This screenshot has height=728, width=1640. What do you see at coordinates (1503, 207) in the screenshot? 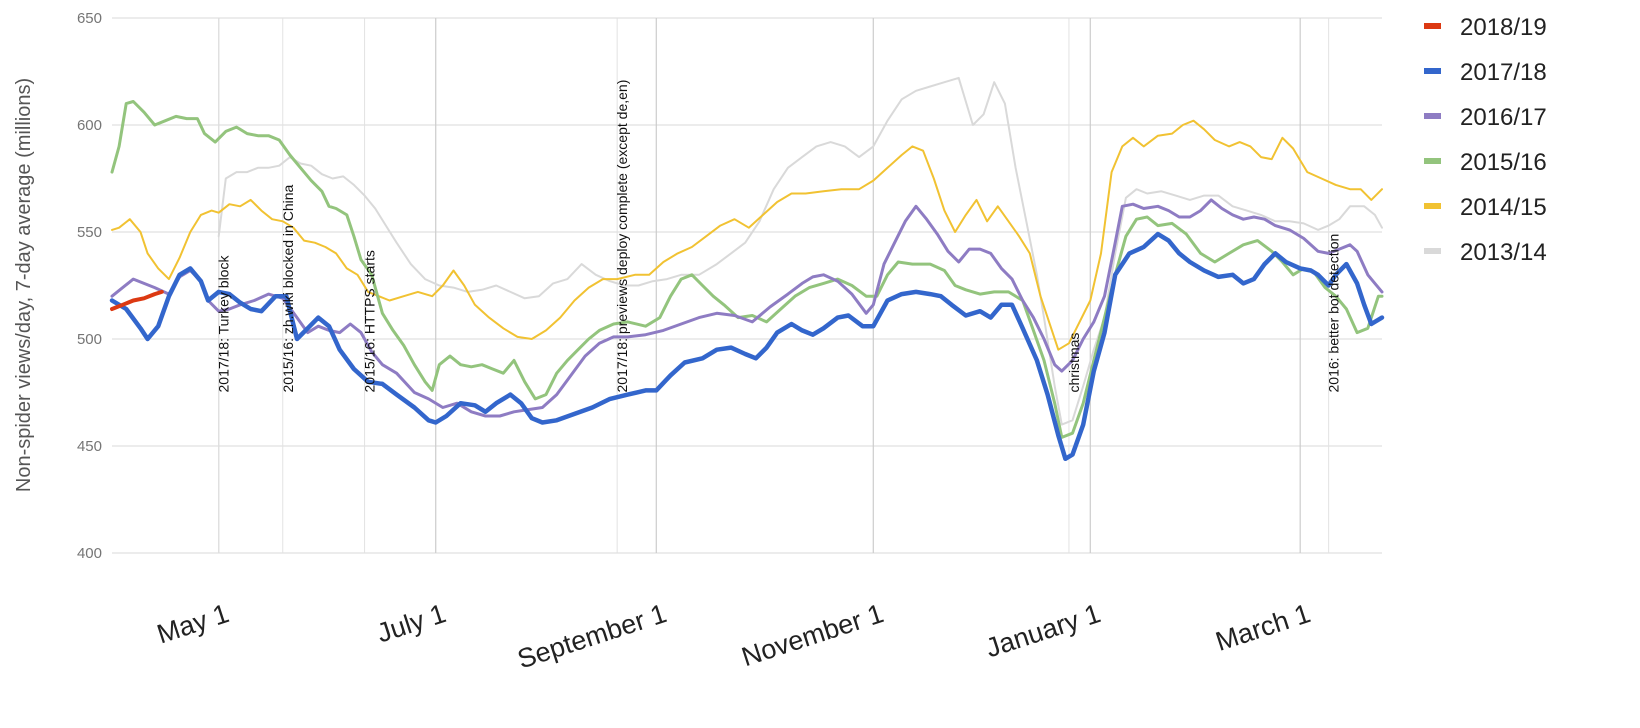
I see `legend-label: 2014/15` at bounding box center [1503, 207].